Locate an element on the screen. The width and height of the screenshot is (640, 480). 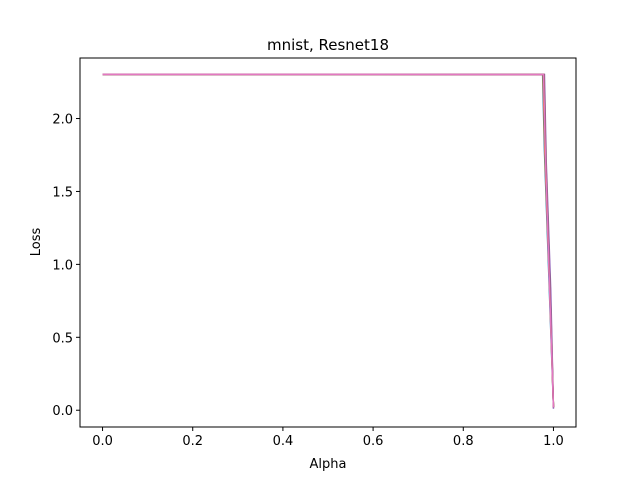
y-tick-label: 0.0 is located at coordinates (62, 411).